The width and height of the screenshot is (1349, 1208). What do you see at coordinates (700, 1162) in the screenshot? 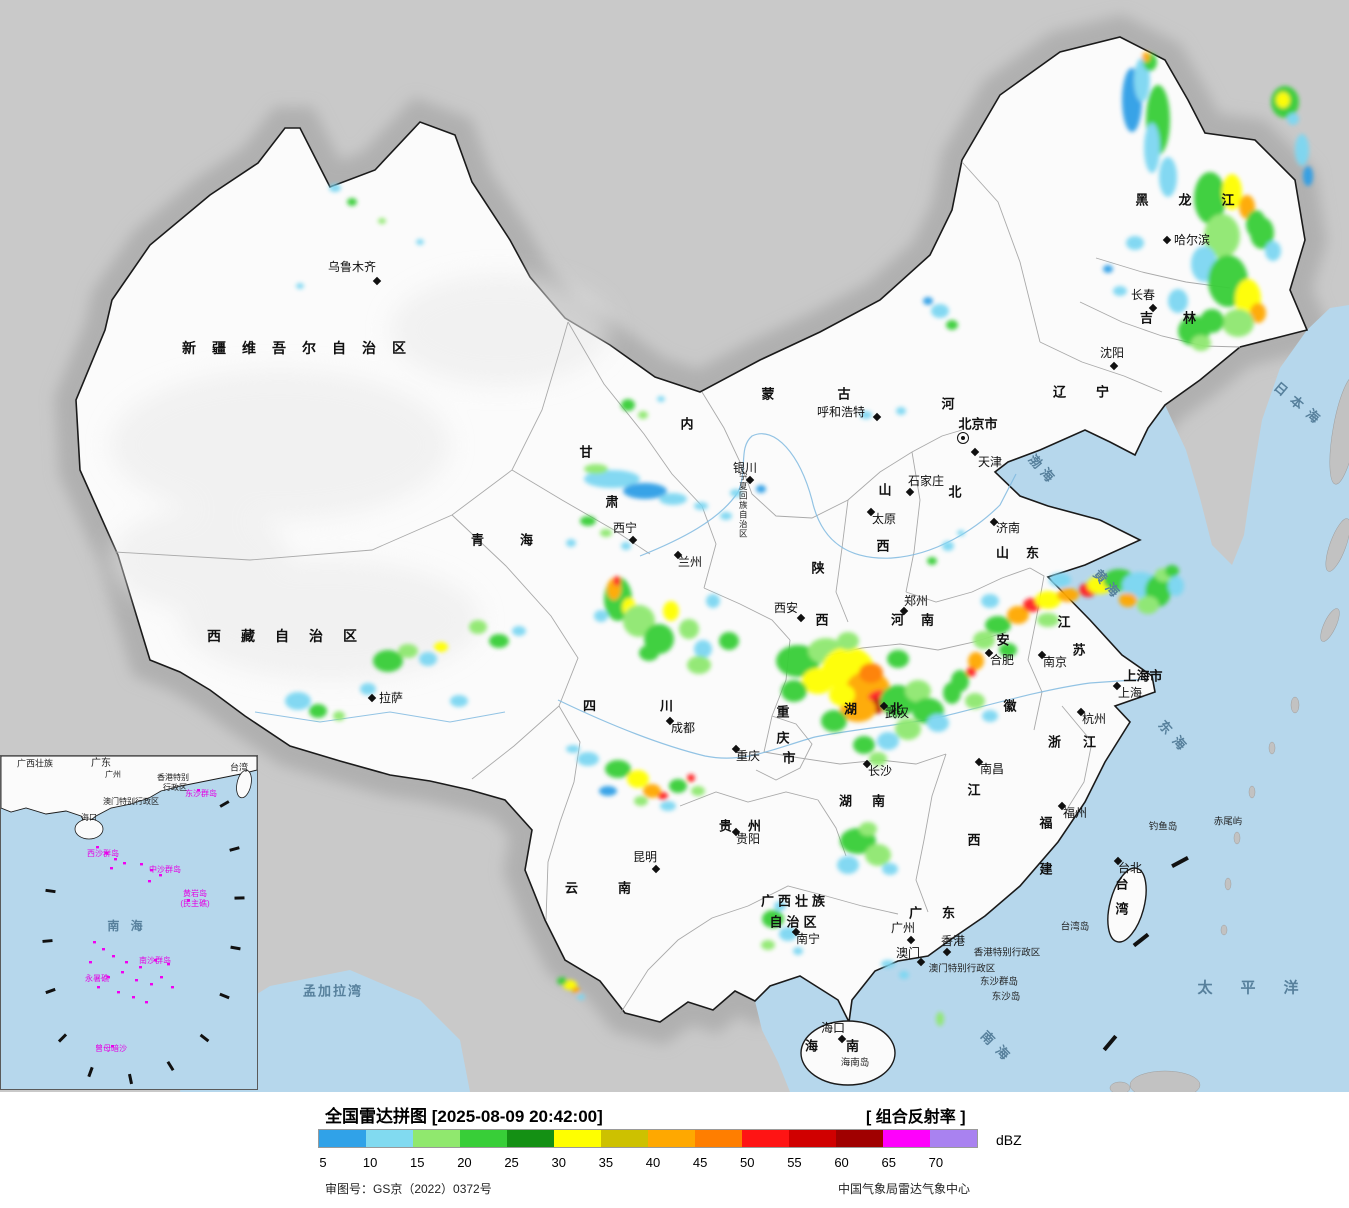
I see `legend-value: 45` at bounding box center [700, 1162].